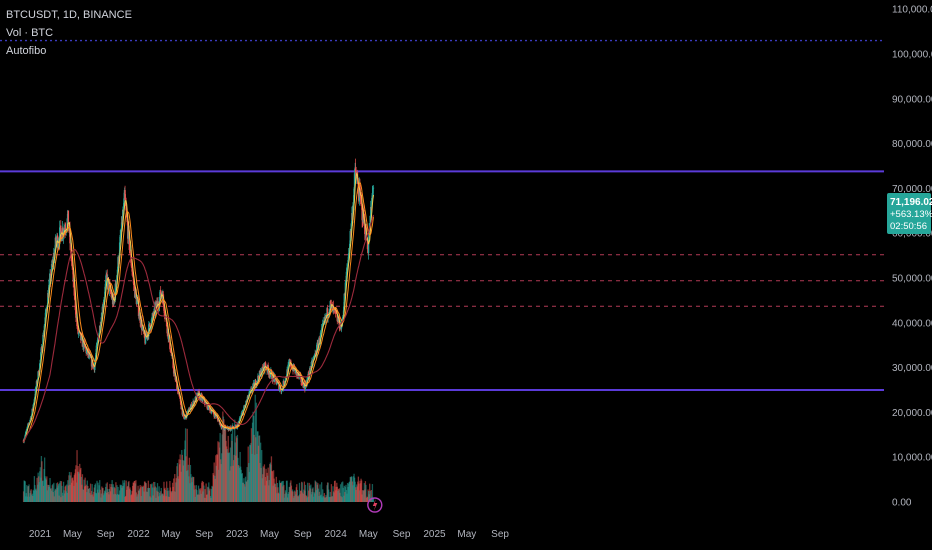 The image size is (932, 550). I want to click on x-axis-tick-label: 2023, so click(237, 534).